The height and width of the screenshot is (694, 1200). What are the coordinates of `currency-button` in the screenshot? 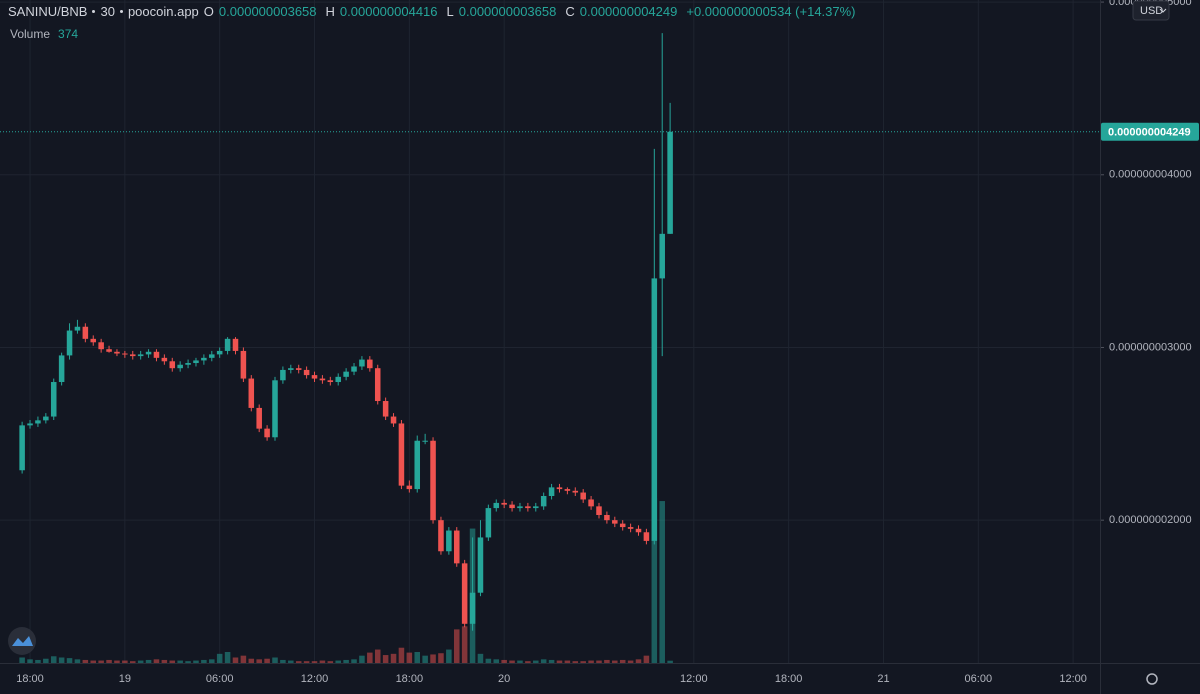 It's located at (1151, 10).